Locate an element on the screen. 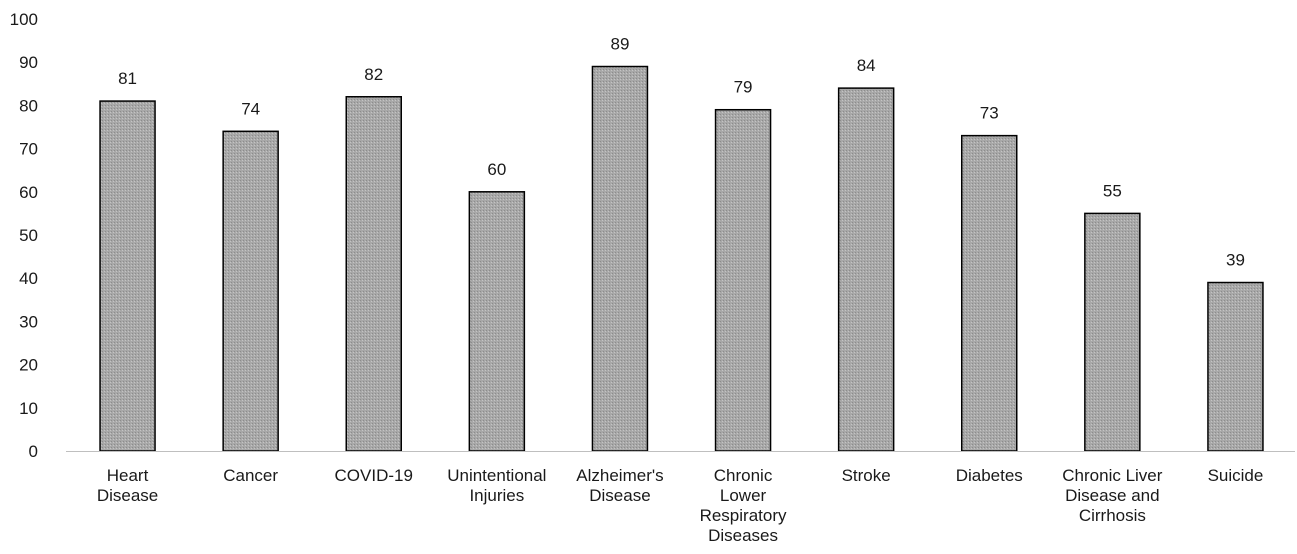 The width and height of the screenshot is (1297, 554). x-category-label: Unintentional Injuries is located at coordinates (496, 485).